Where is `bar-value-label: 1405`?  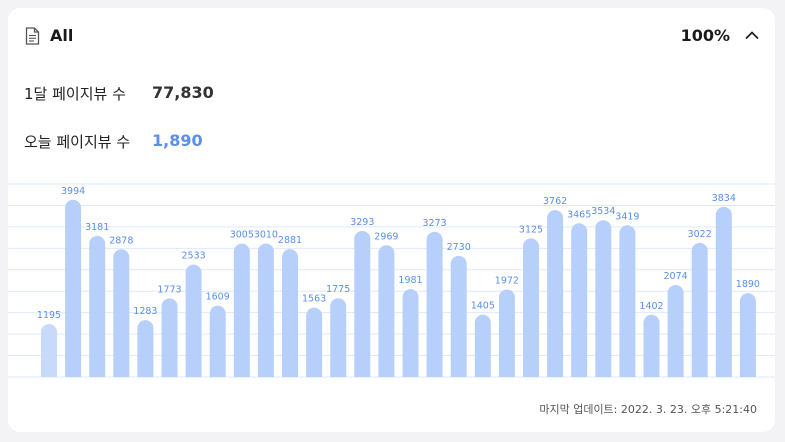
bar-value-label: 1405 is located at coordinates (483, 306).